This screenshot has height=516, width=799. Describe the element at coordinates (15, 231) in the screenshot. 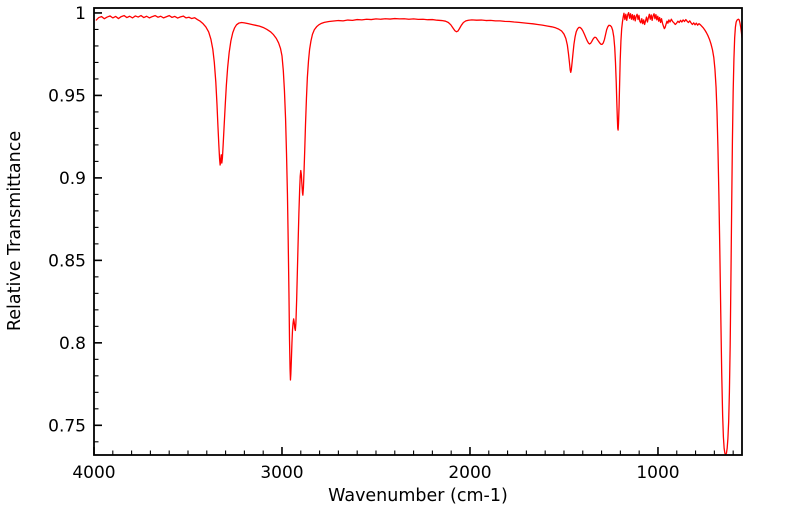

I see `y-axis-label: Relative Transmittance` at that location.